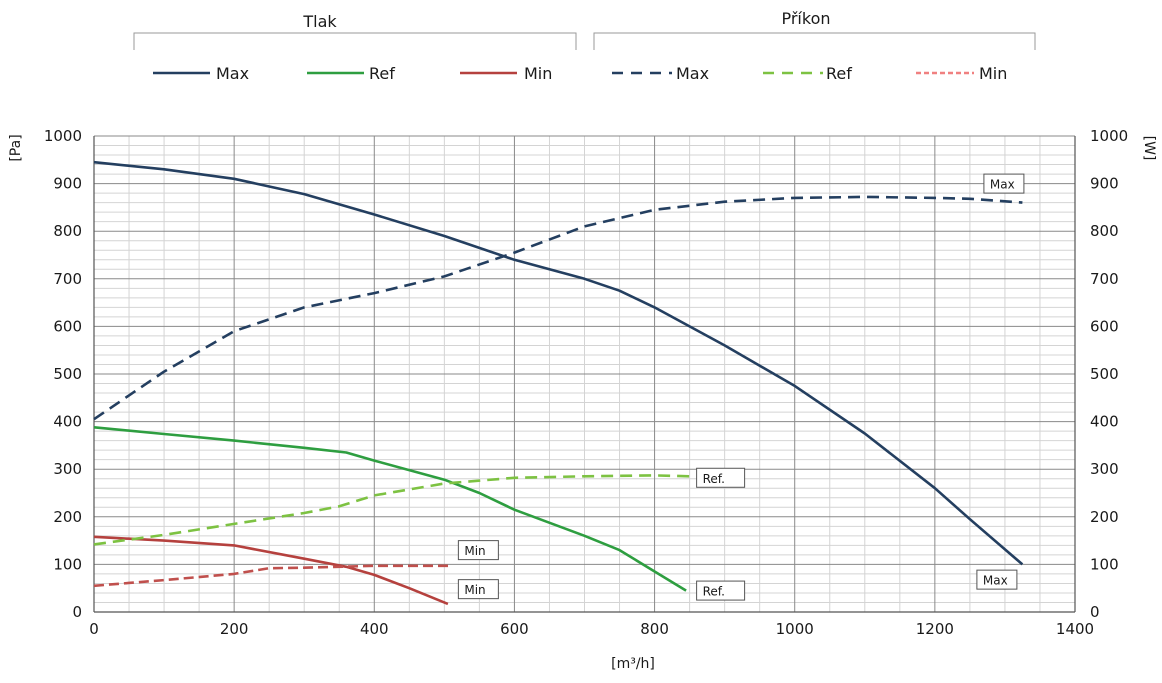 This screenshot has width=1162, height=683. What do you see at coordinates (374, 629) in the screenshot?
I see `x-tick-label: 400` at bounding box center [374, 629].